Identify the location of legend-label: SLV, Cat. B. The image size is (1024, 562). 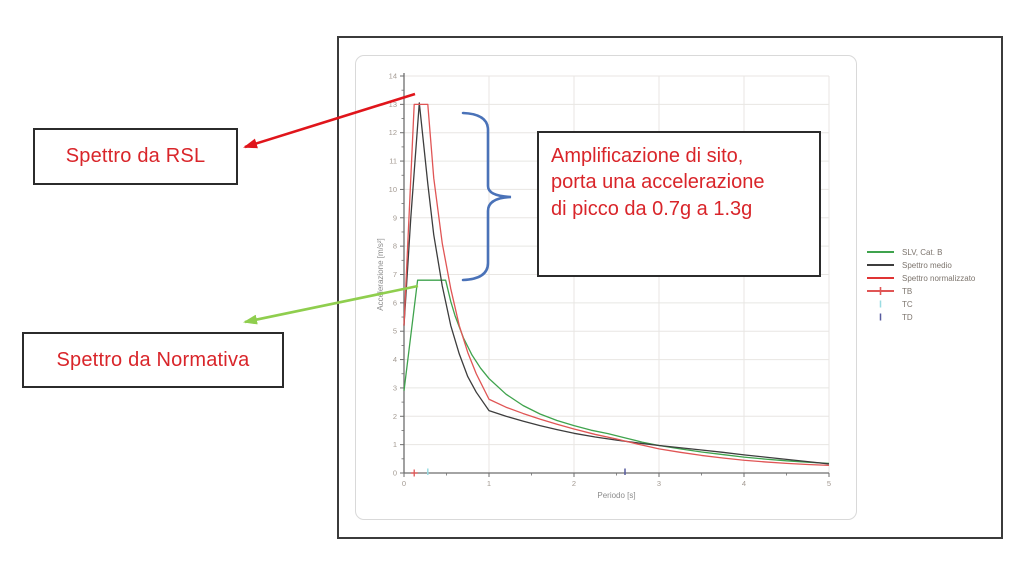
(922, 252).